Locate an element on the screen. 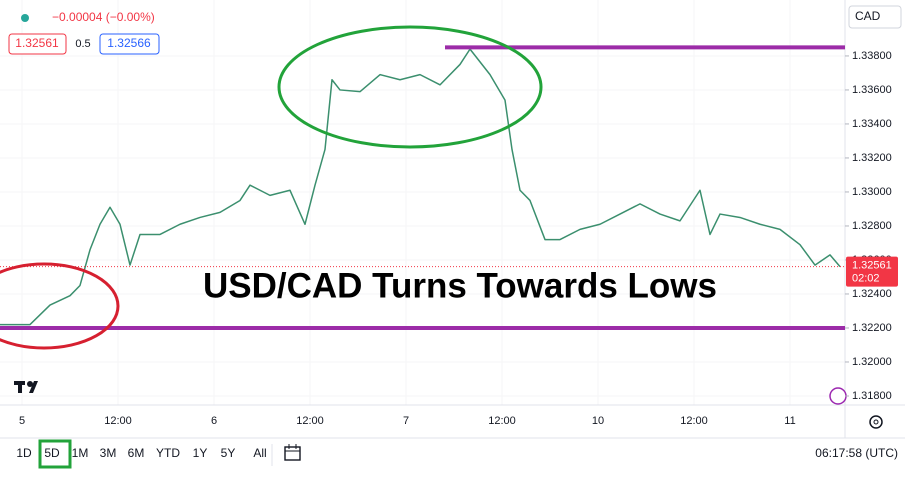  y-tick-label: 1.32000 is located at coordinates (872, 362).